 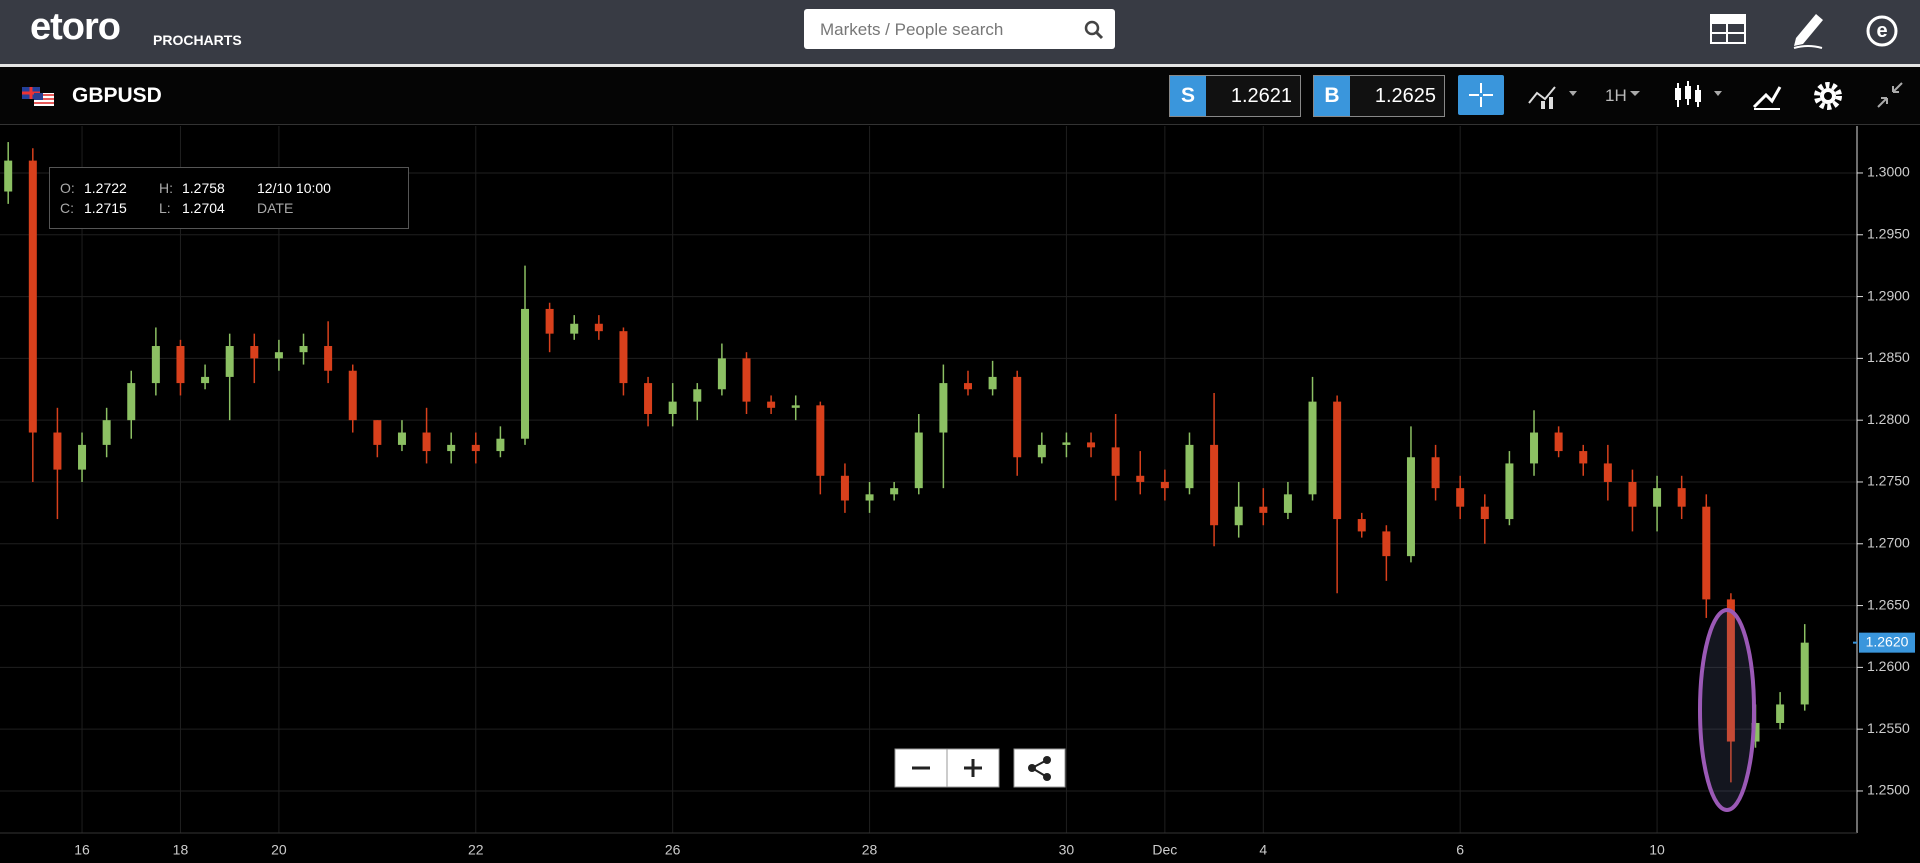 What do you see at coordinates (1616, 95) in the screenshot?
I see `timeframe: 1H` at bounding box center [1616, 95].